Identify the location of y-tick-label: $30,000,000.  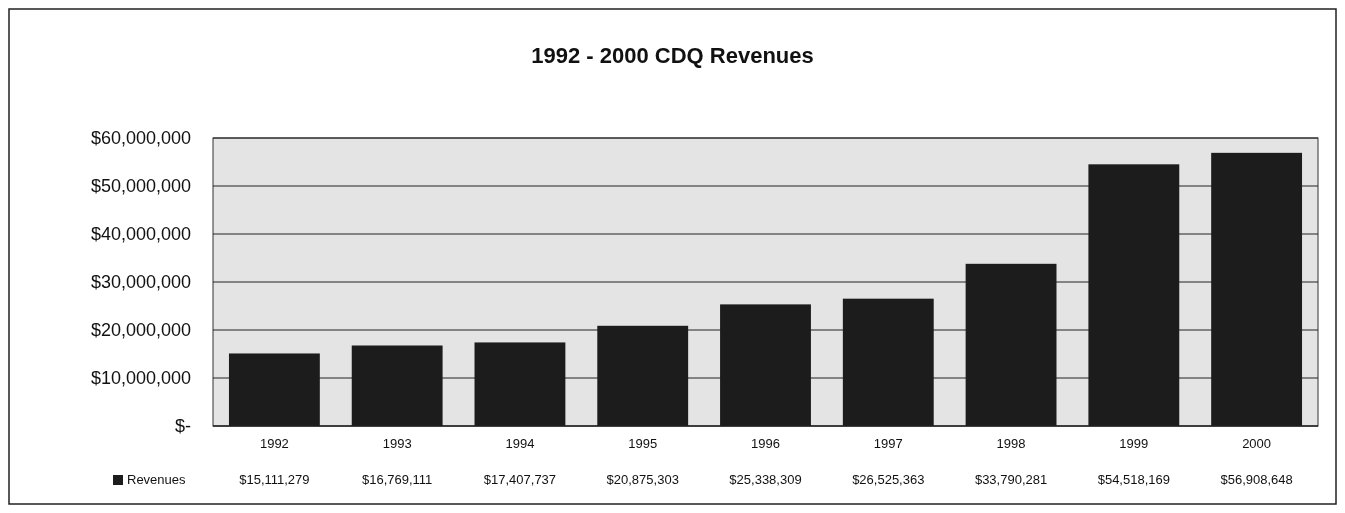
(140, 282).